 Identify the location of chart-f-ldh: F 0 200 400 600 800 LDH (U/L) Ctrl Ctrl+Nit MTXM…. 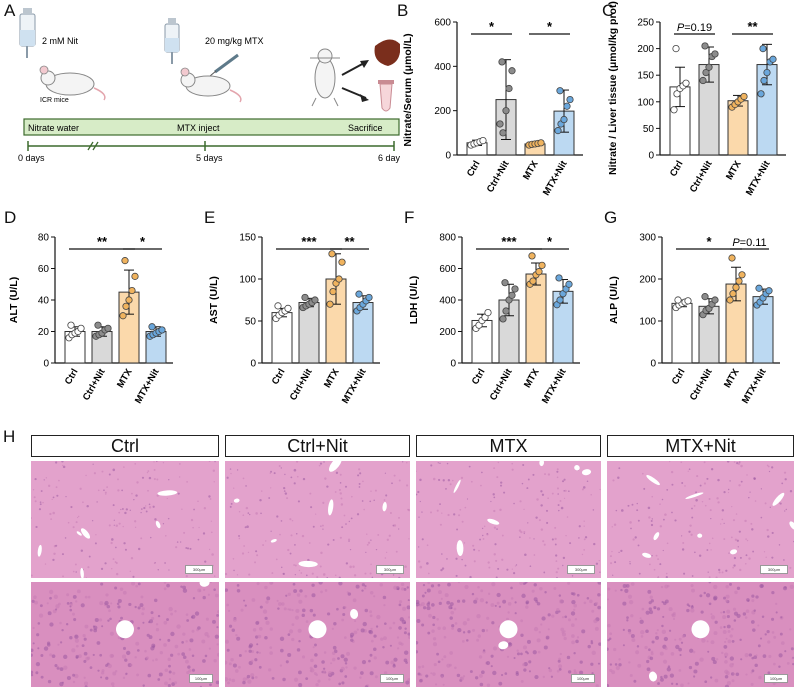
(492, 307).